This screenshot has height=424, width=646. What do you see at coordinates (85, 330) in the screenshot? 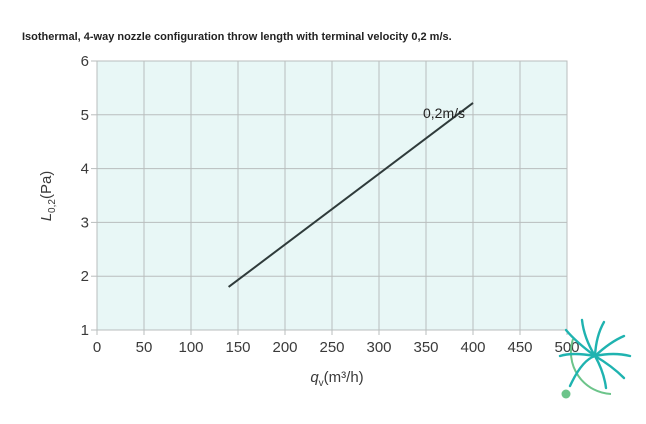
I see `y-tick-label: 1` at bounding box center [85, 330].